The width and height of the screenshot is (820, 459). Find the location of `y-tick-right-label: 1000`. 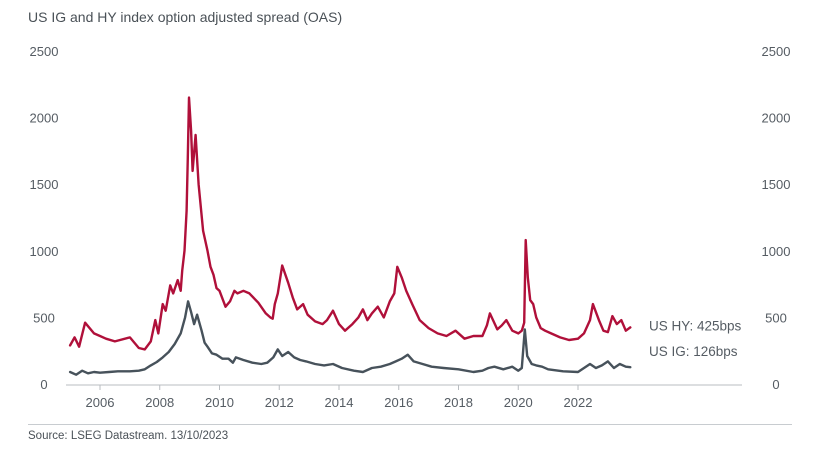

y-tick-right-label: 1000 is located at coordinates (776, 251).